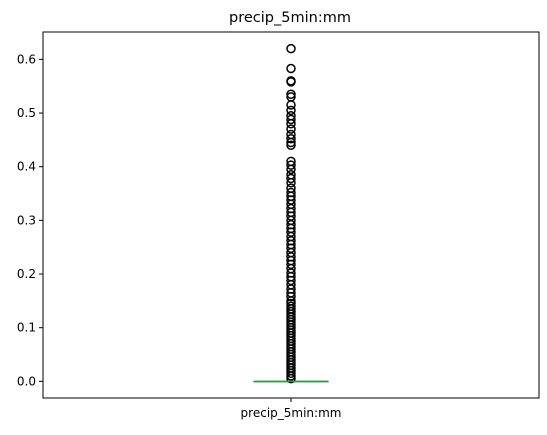 This screenshot has height=435, width=547. I want to click on y-tick-label: 0.5, so click(26, 113).